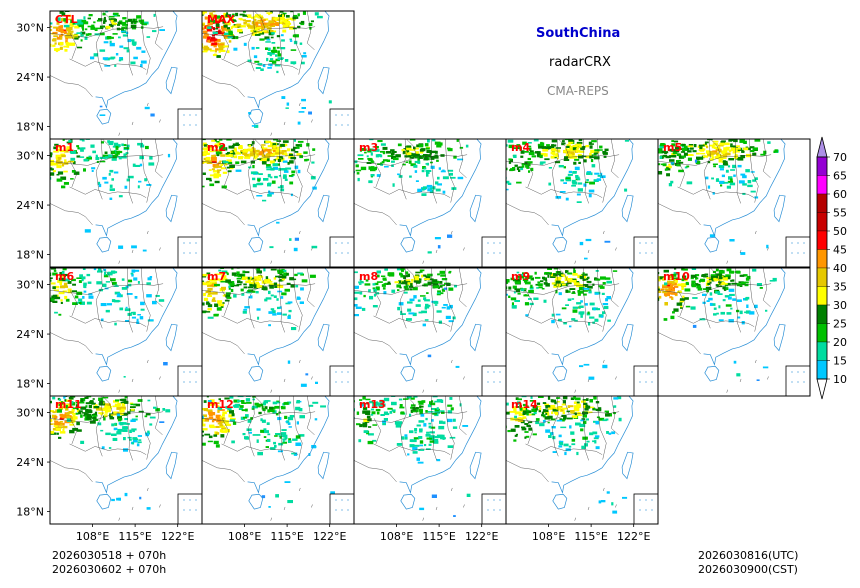  I want to click on colorbar-tick-label: 50, so click(840, 231).